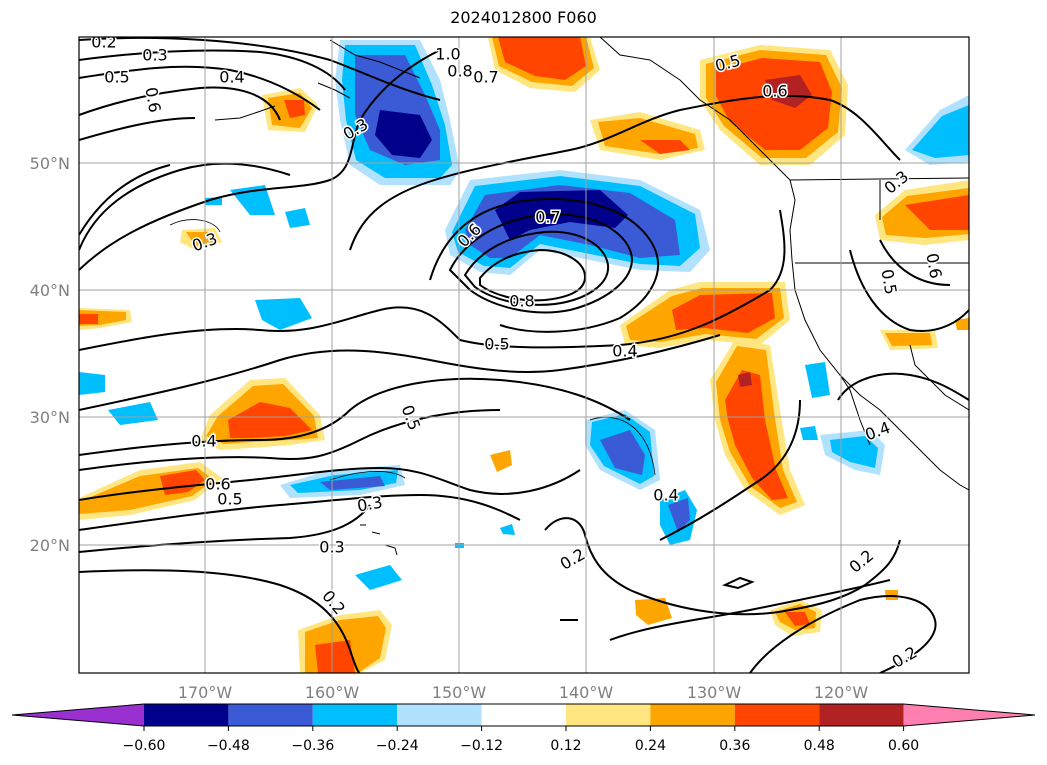 The image size is (1047, 765). I want to click on lon-label-130w: 130°W, so click(714, 692).